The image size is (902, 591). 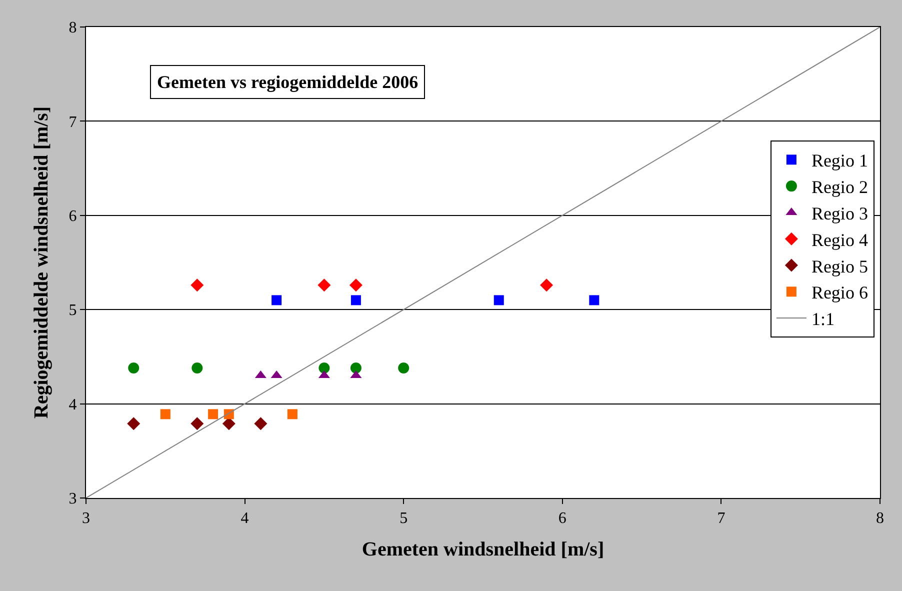 What do you see at coordinates (822, 319) in the screenshot?
I see `legend-label: 1:1` at bounding box center [822, 319].